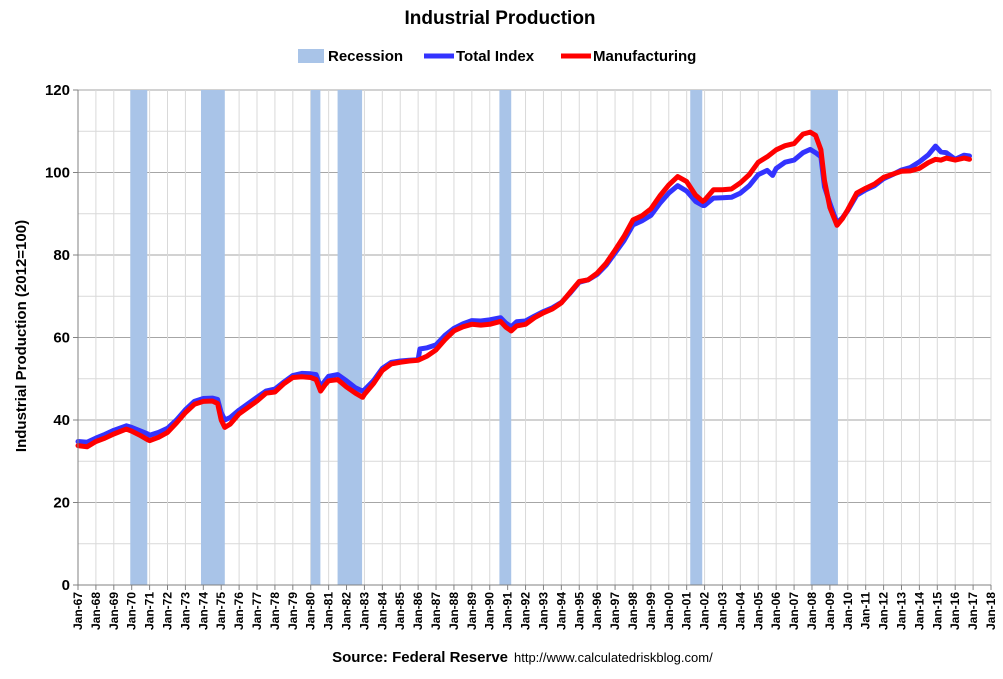 This screenshot has height=679, width=1003. I want to click on x-tick-label: Jan-02, so click(705, 611).